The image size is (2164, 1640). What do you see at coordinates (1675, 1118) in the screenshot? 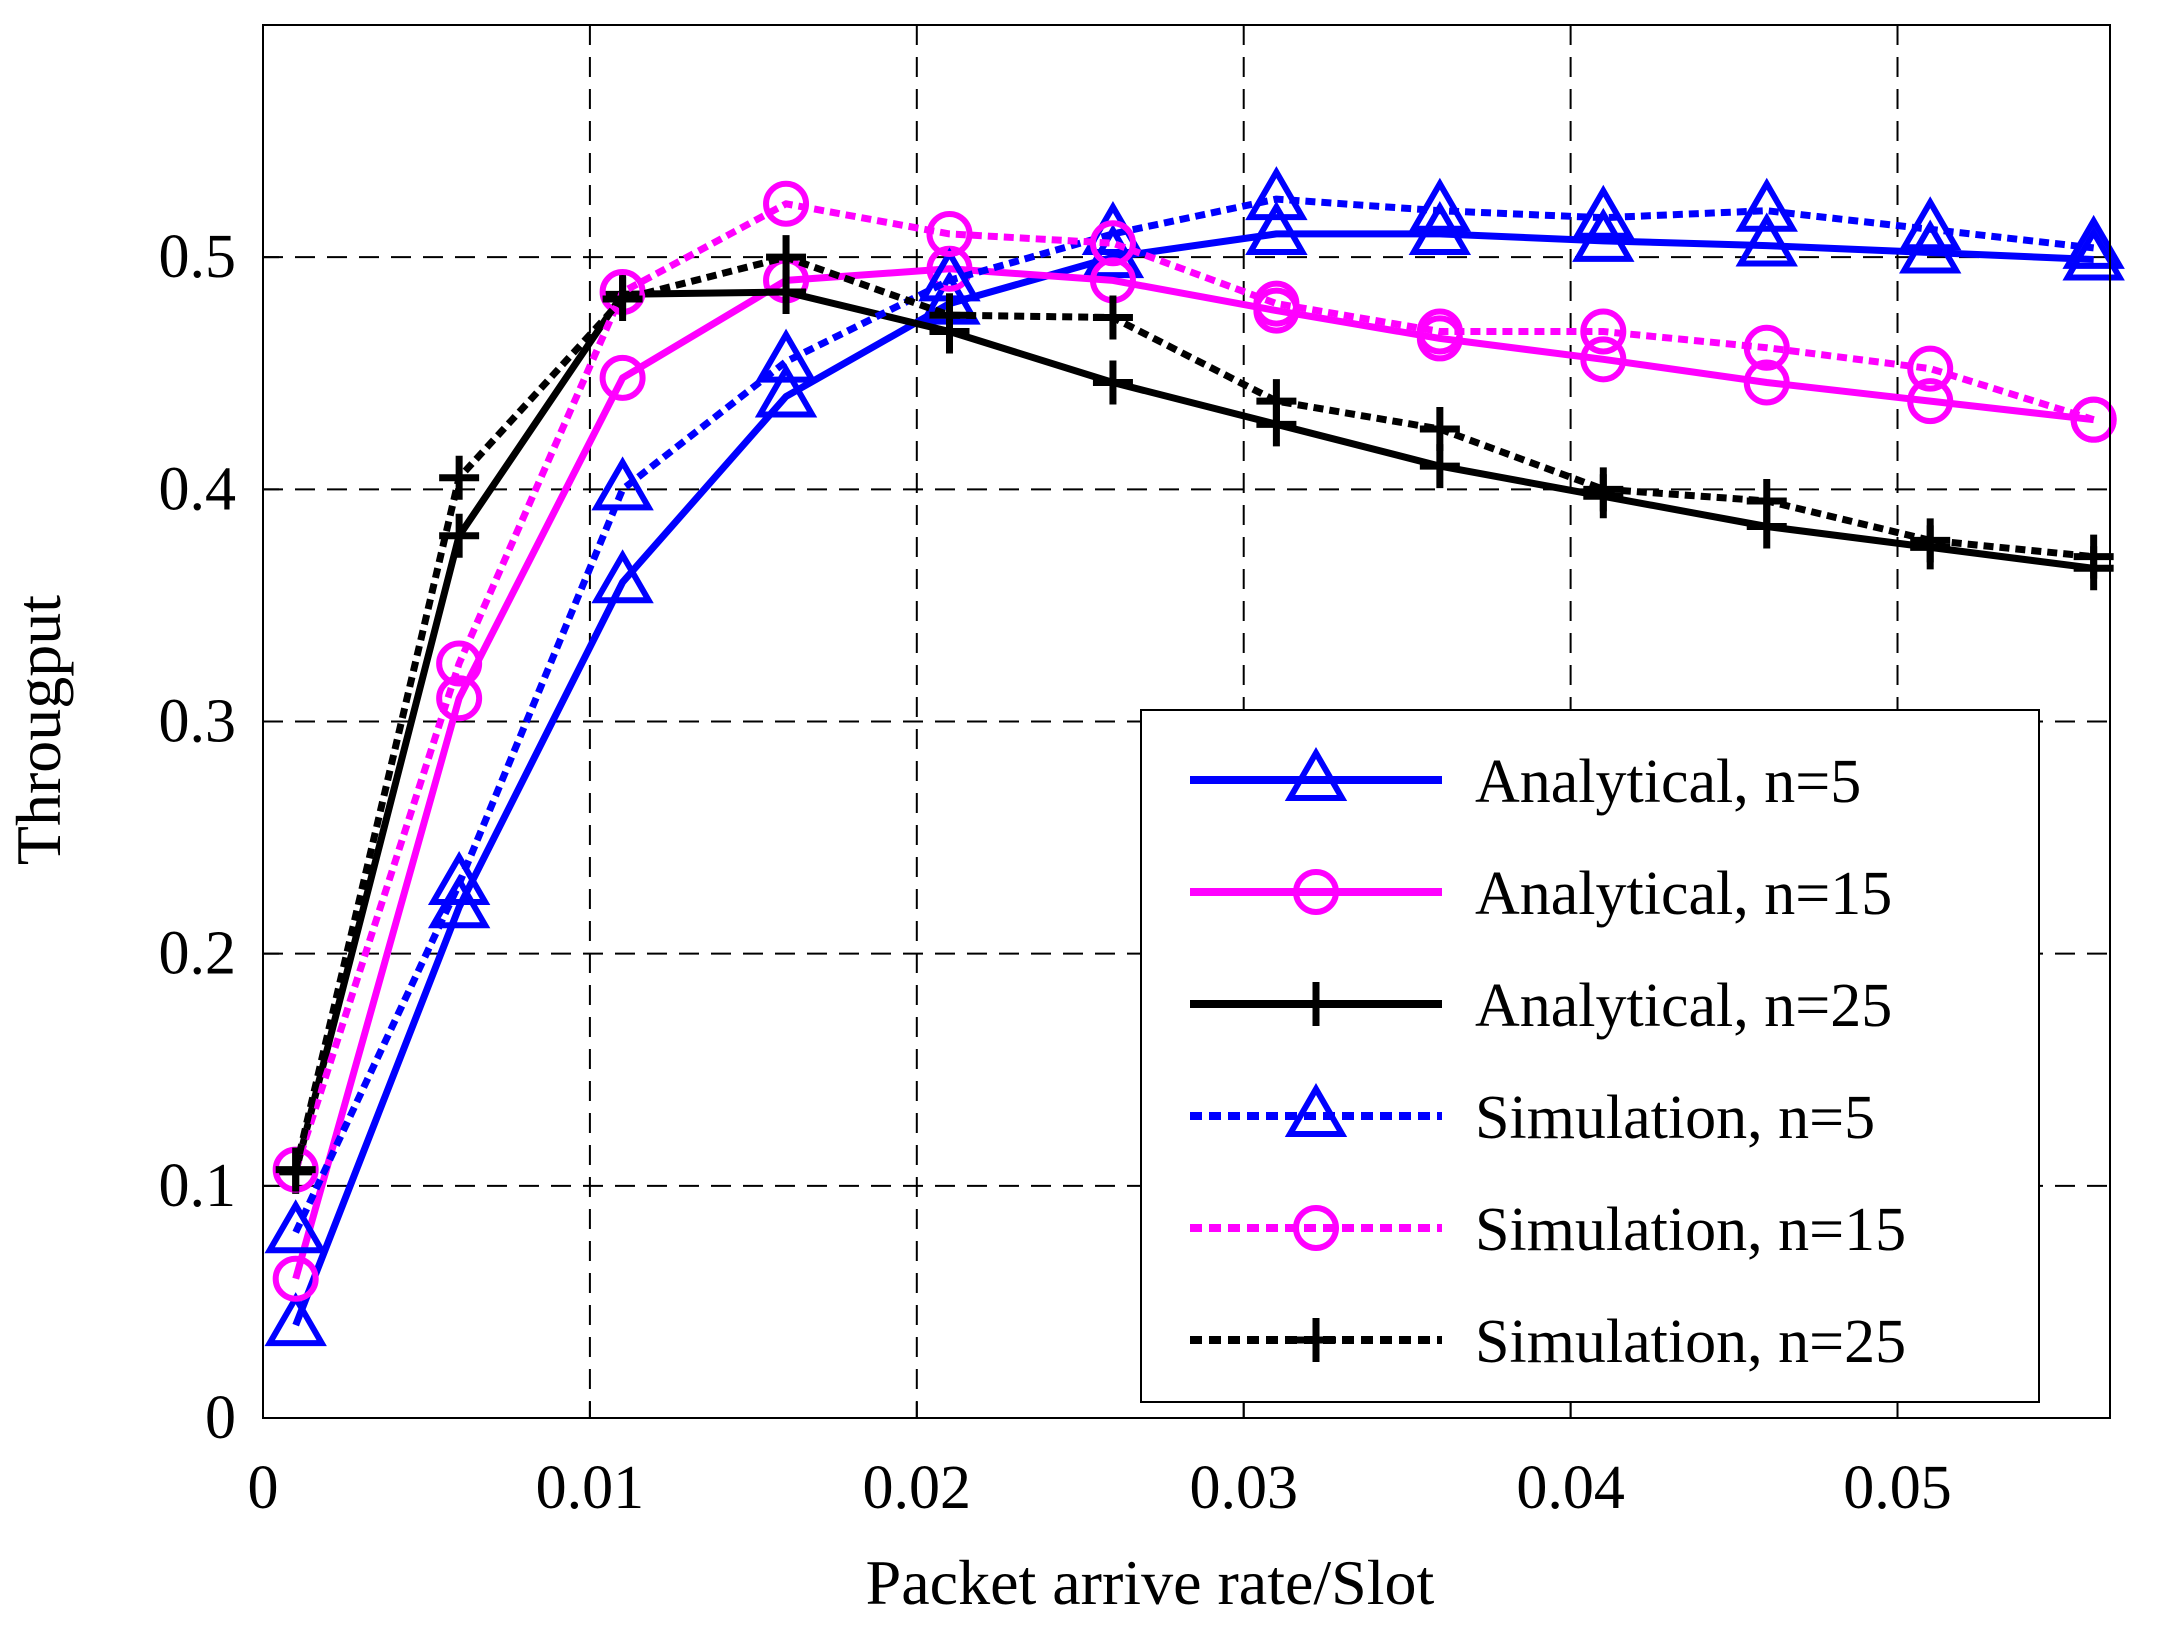
I see `legend-label: Simulation, n=5` at bounding box center [1675, 1118].